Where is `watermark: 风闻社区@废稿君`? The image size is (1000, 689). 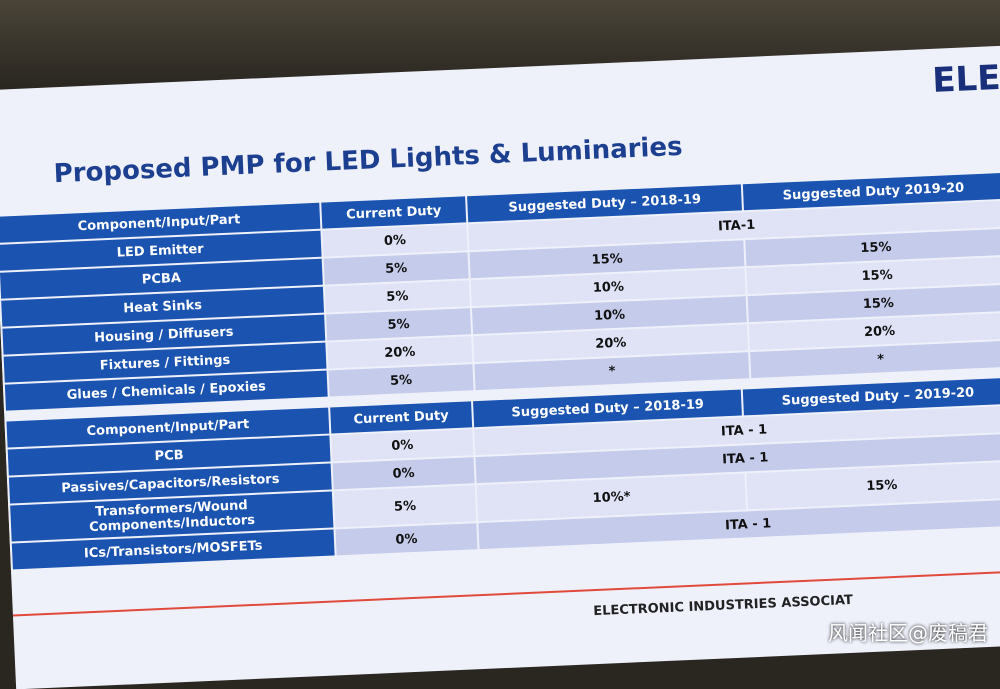 watermark: 风闻社区@废稿君 is located at coordinates (908, 631).